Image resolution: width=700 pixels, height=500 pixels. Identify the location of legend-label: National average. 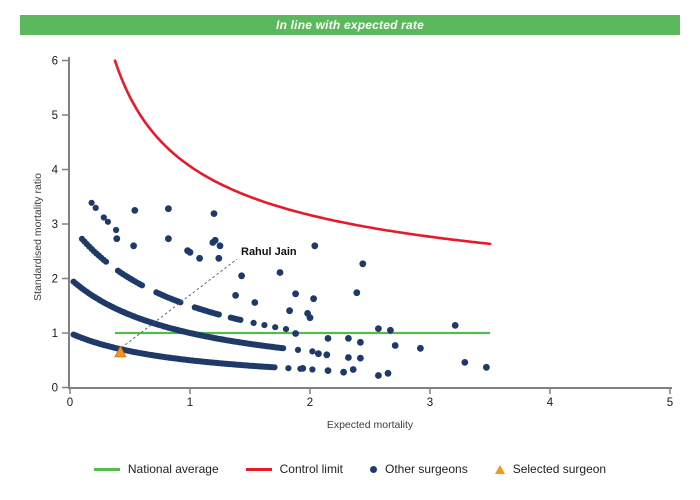
(173, 469).